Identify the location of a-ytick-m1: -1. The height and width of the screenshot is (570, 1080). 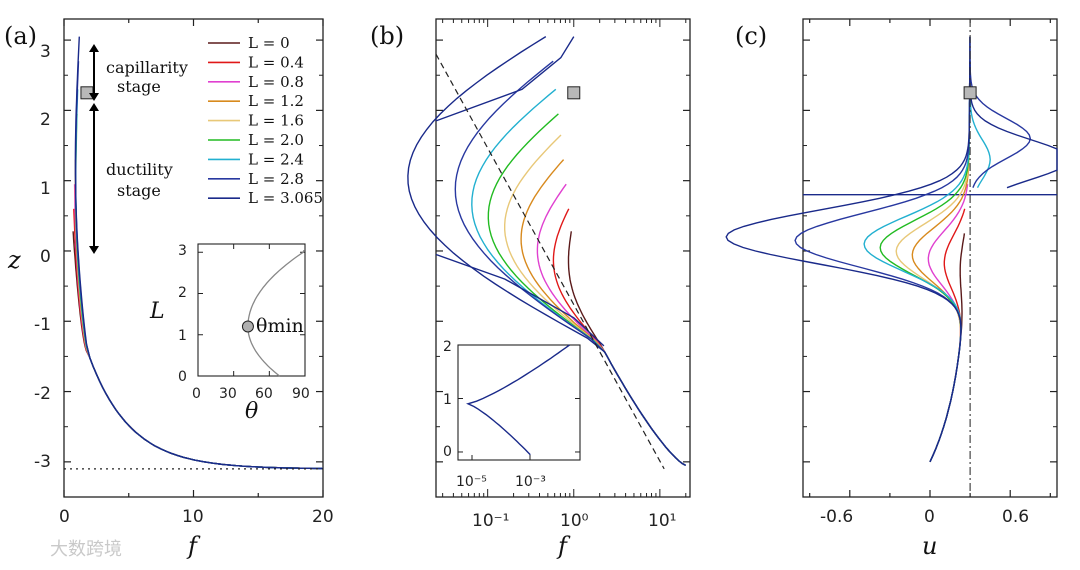
(42, 325).